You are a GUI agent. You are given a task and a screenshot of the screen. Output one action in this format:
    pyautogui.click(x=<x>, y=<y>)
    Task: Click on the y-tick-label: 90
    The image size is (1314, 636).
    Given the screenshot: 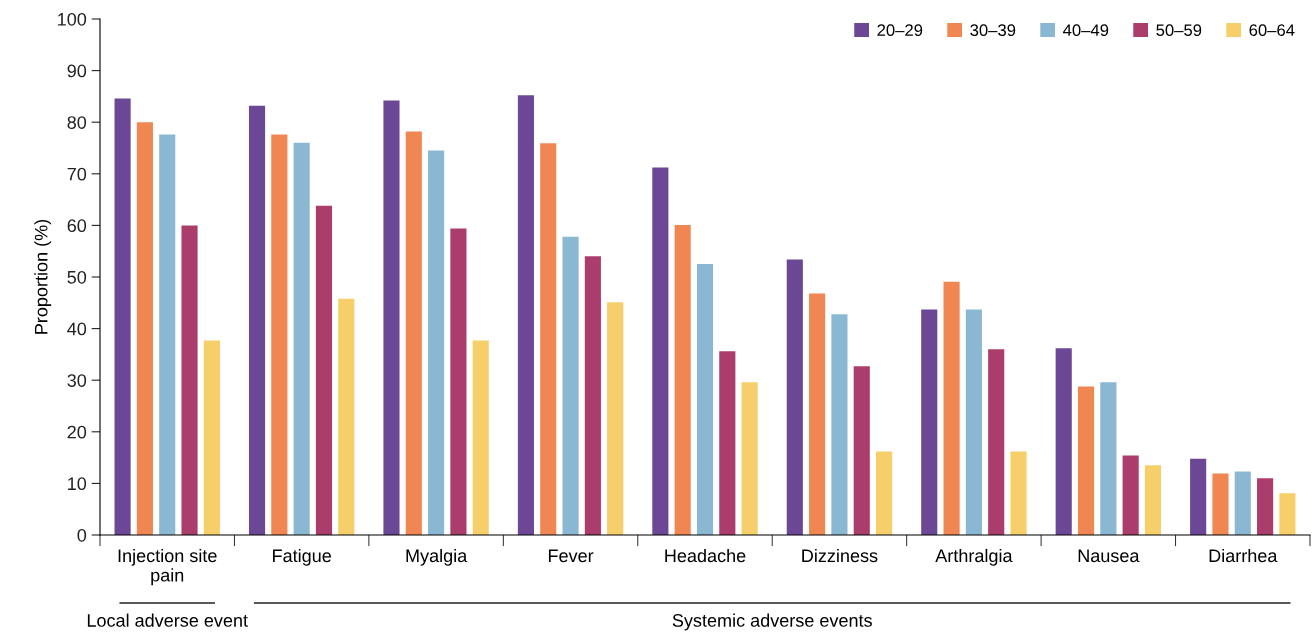 What is the action you would take?
    pyautogui.click(x=77, y=71)
    